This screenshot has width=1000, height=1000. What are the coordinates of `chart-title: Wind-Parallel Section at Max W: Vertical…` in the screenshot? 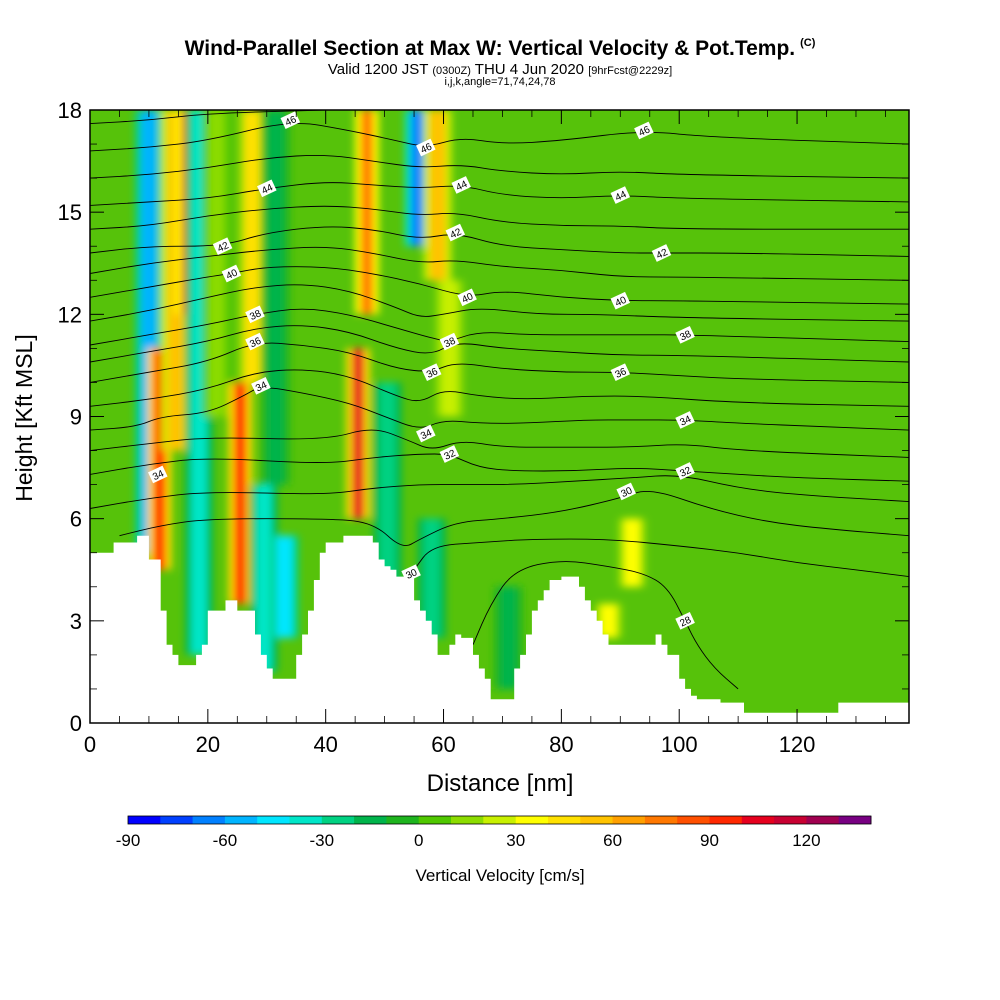 It's located at (490, 48).